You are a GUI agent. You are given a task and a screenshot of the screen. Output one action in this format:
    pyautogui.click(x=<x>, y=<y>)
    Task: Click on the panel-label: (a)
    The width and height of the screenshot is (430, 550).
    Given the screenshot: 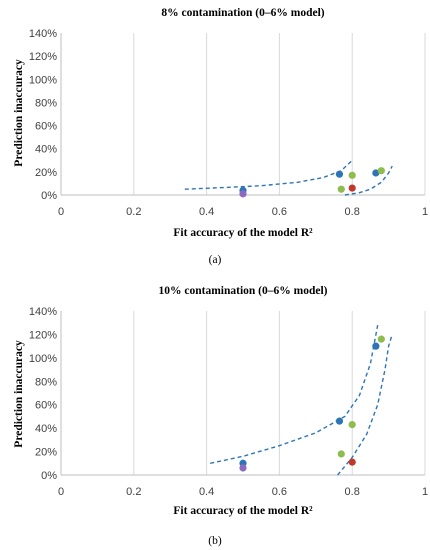 What is the action you would take?
    pyautogui.click(x=215, y=260)
    